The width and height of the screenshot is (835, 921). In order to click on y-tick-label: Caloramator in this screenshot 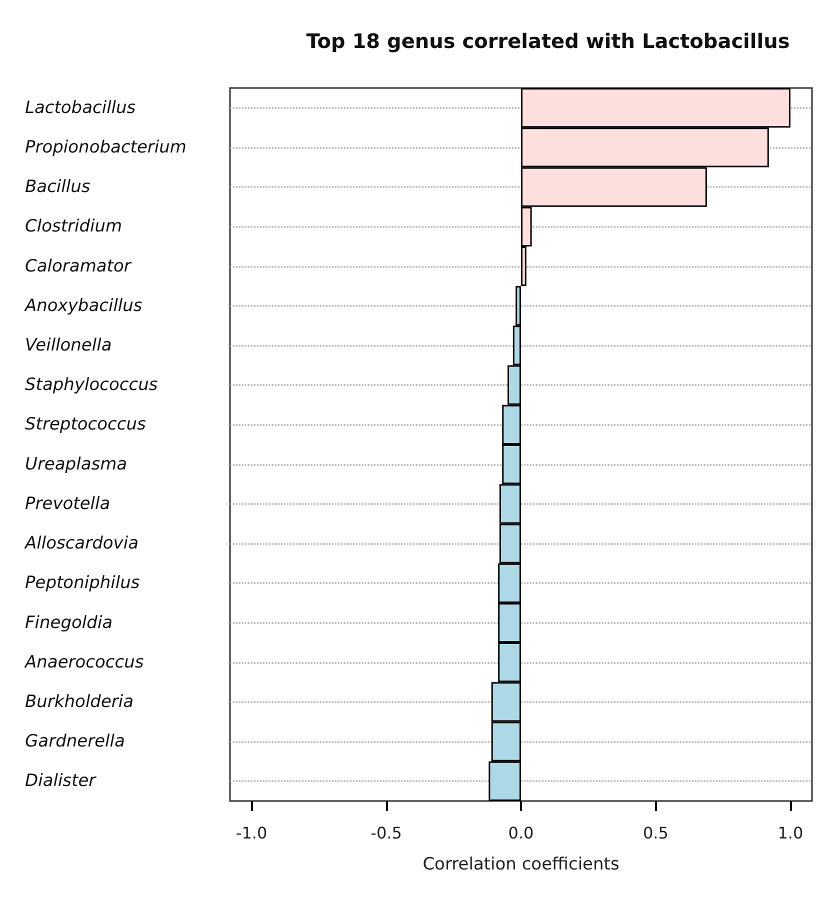, I will do `click(78, 266)`.